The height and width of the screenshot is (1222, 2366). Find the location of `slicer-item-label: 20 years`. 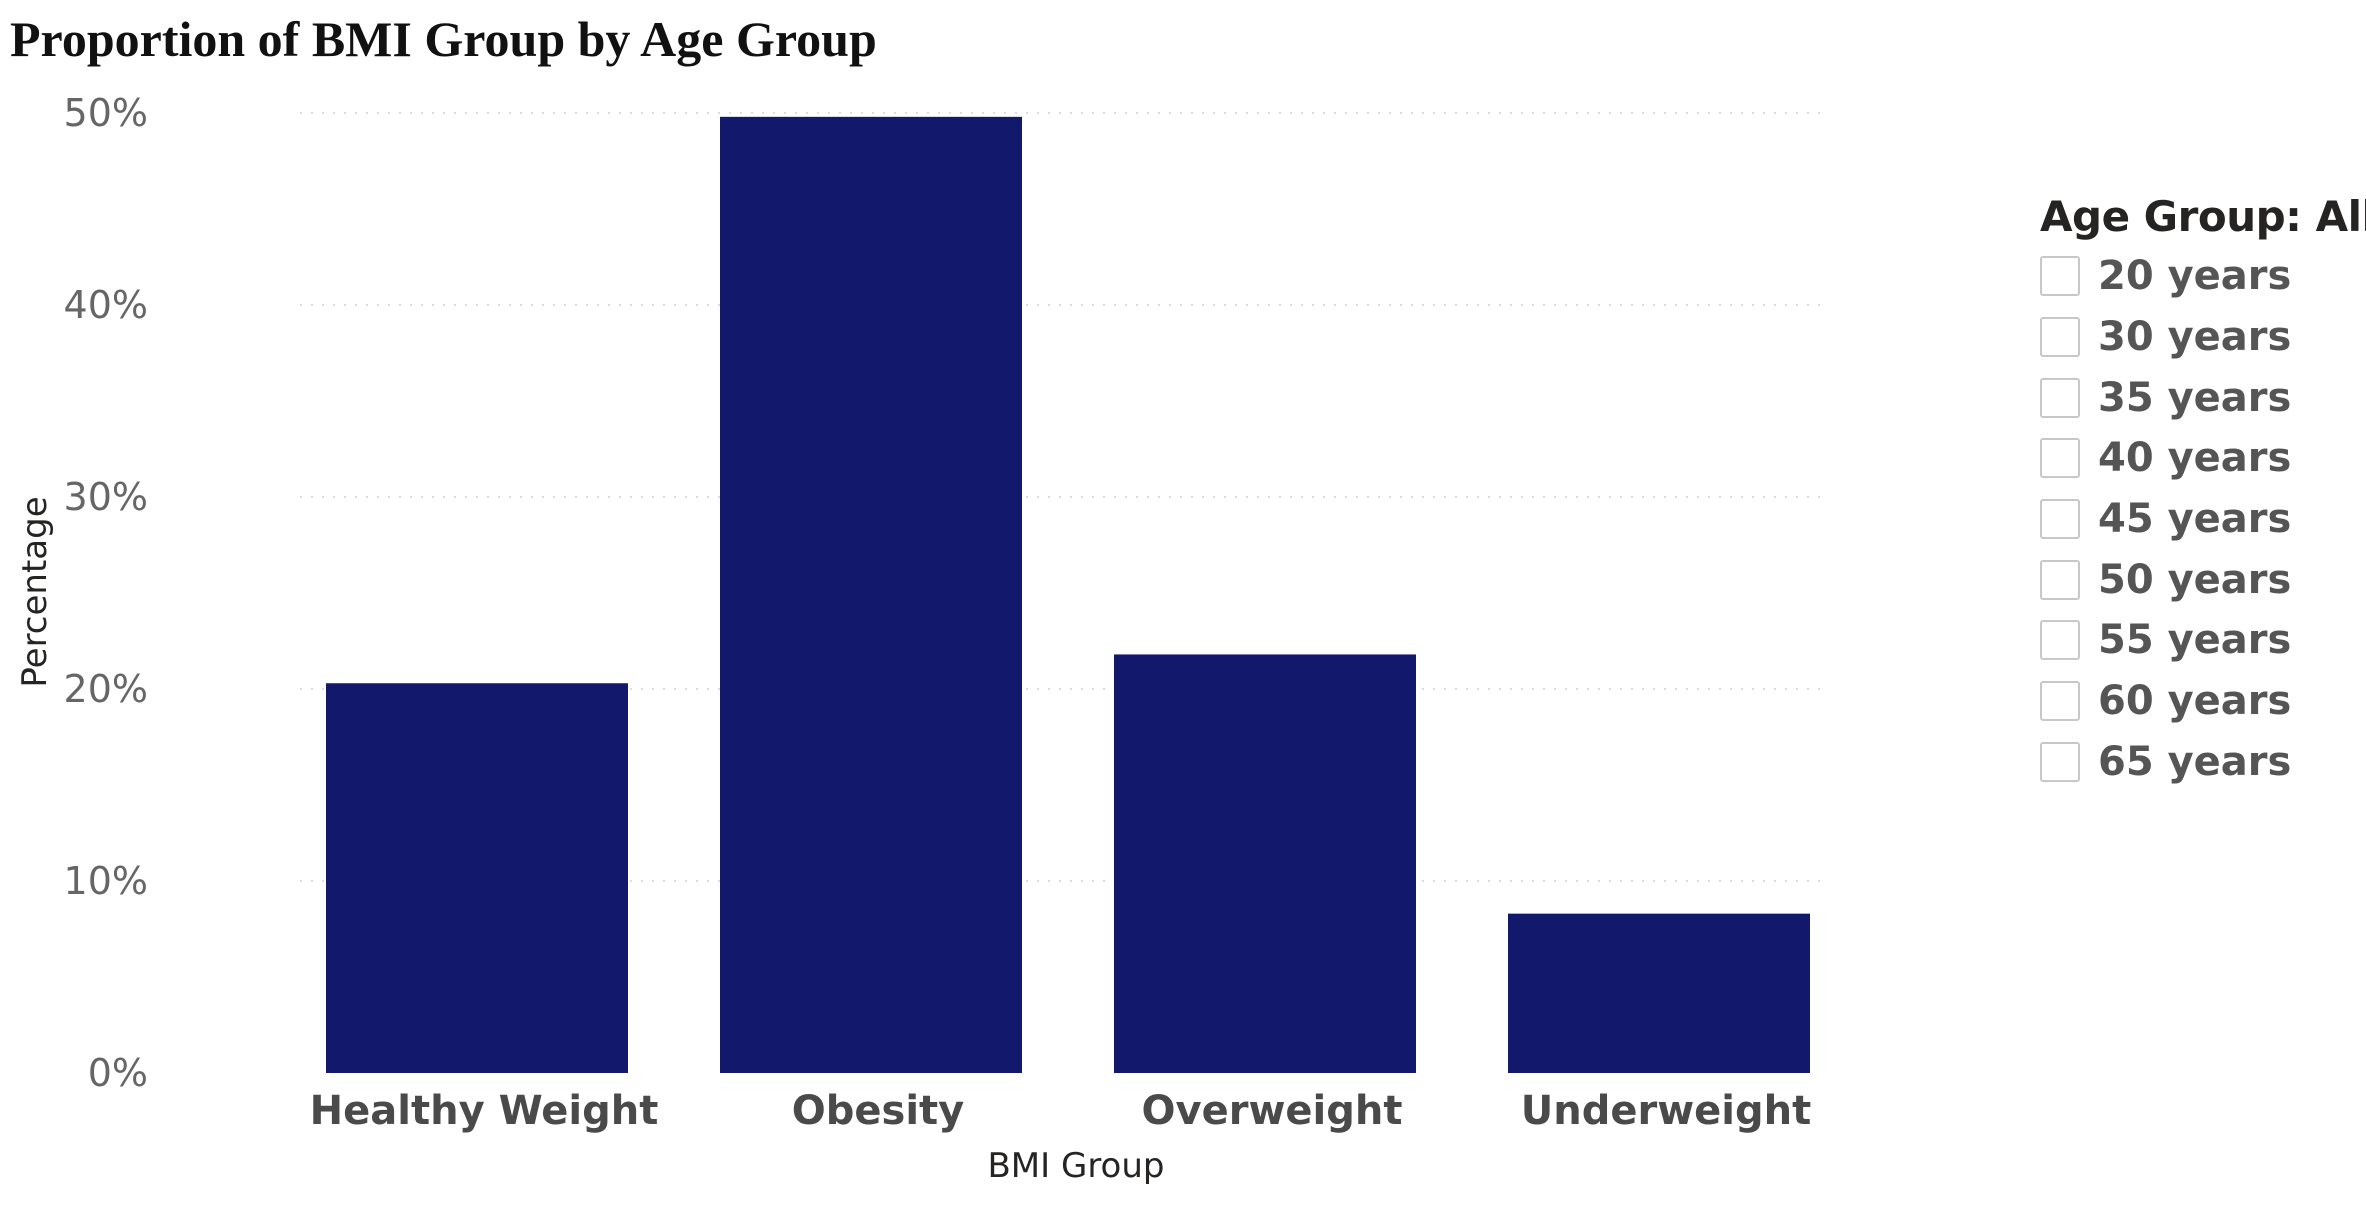

slicer-item-label: 20 years is located at coordinates (2195, 276).